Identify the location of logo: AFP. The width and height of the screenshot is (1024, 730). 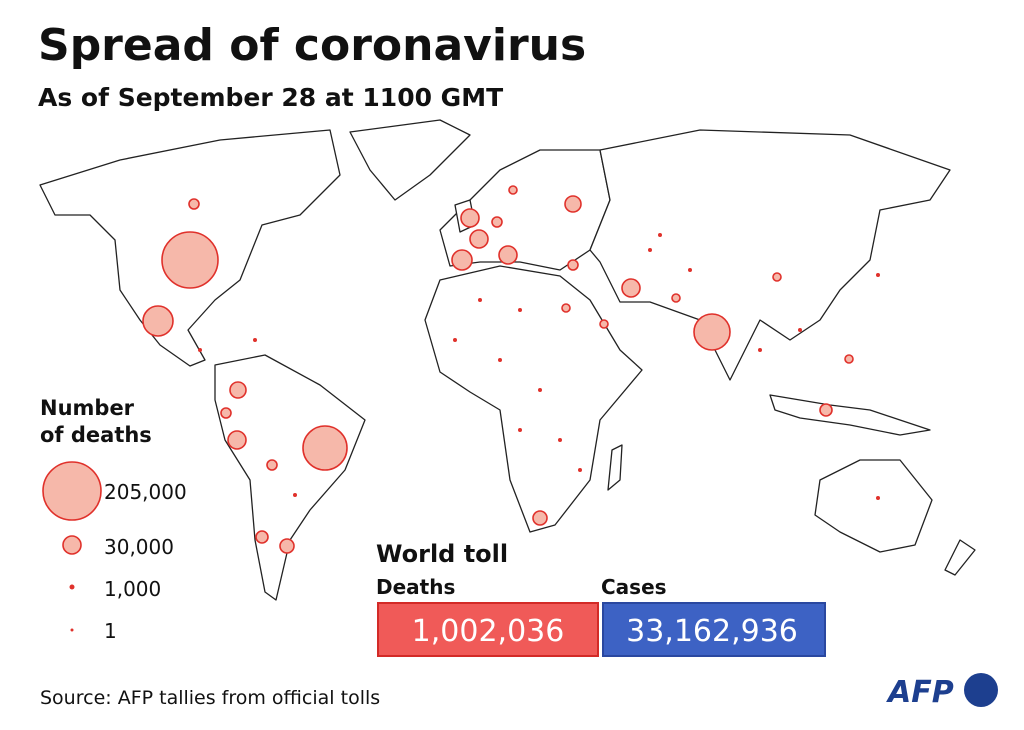
(942, 691).